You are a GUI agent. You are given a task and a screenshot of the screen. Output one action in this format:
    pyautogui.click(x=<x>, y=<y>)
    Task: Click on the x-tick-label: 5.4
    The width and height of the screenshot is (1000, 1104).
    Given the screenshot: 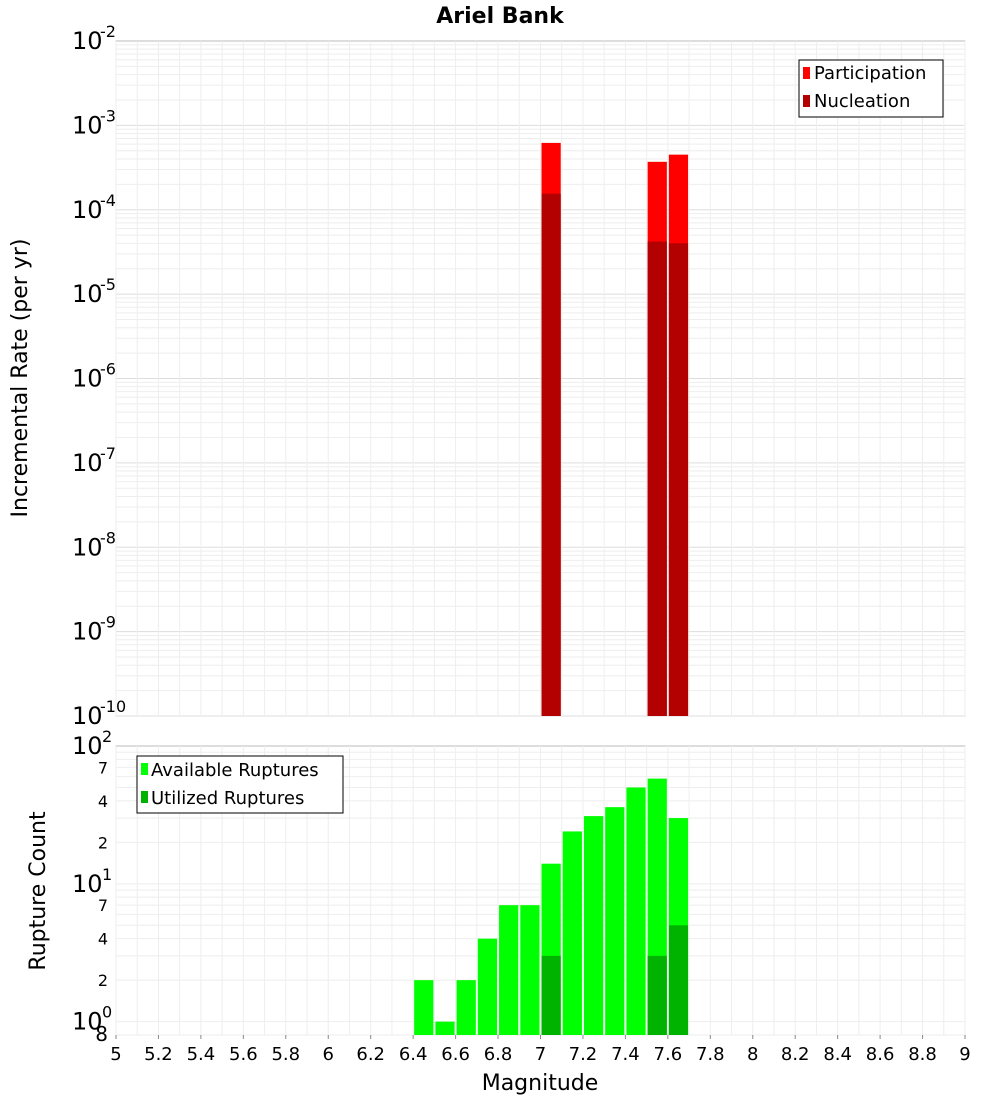 What is the action you would take?
    pyautogui.click(x=201, y=1054)
    